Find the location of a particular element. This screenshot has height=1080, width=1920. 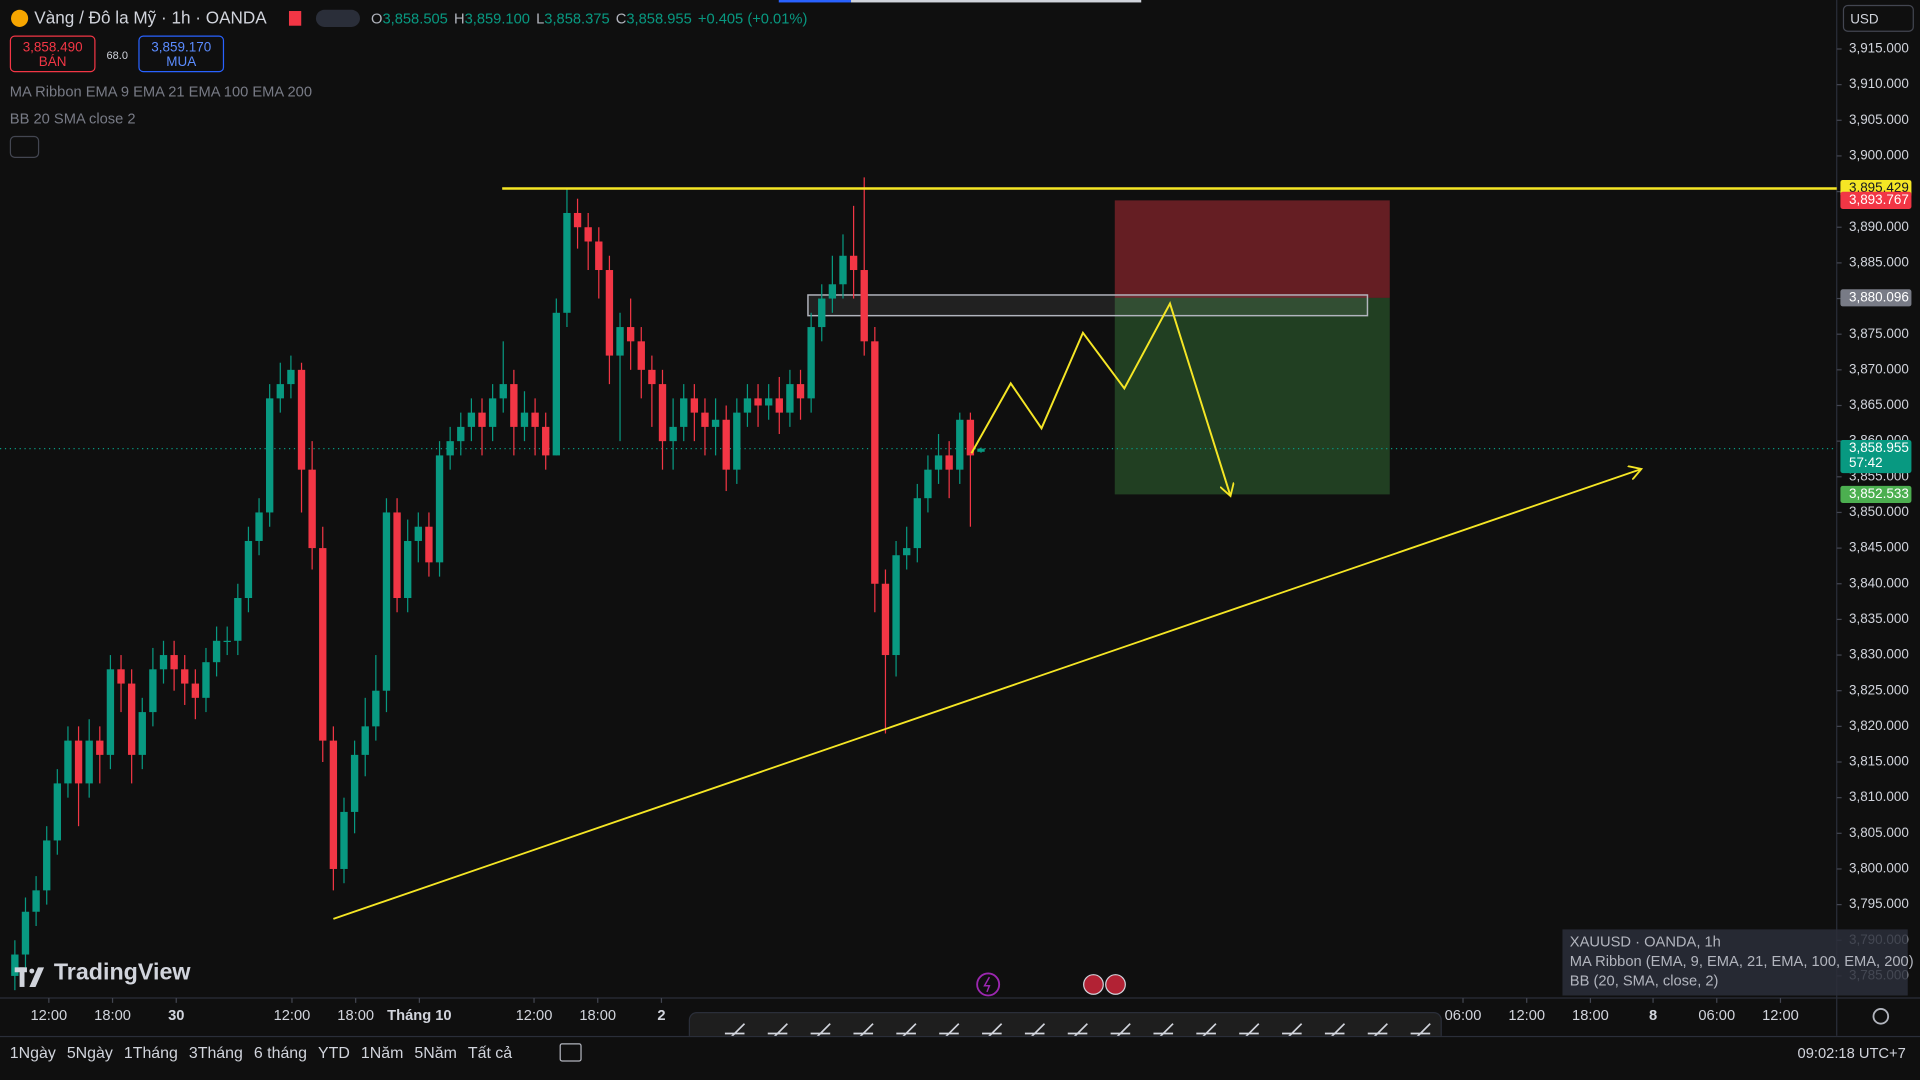

countdown: 57:42 is located at coordinates (1866, 462).